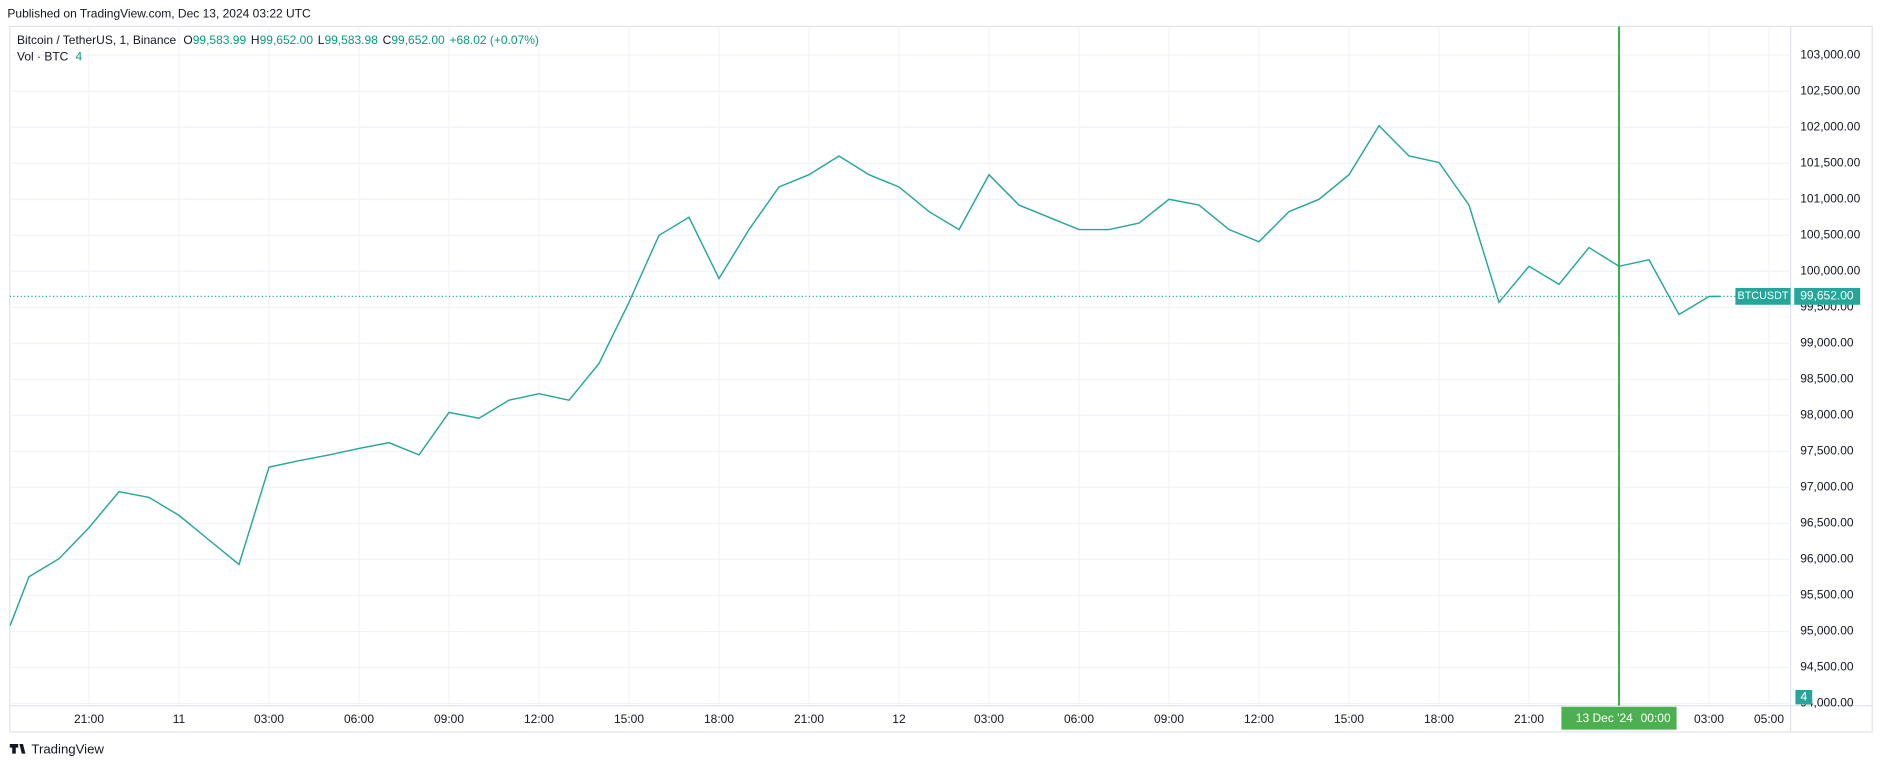  What do you see at coordinates (387, 40) in the screenshot?
I see `c-label: C` at bounding box center [387, 40].